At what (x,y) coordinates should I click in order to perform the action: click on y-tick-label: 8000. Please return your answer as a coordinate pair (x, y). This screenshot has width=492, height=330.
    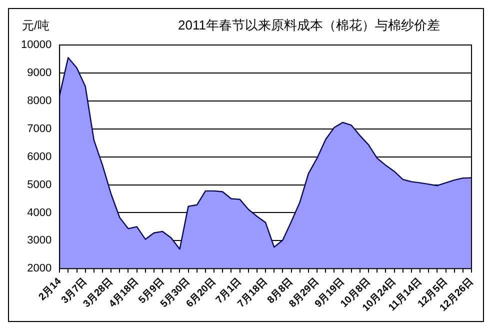
    Looking at the image, I should click on (39, 100).